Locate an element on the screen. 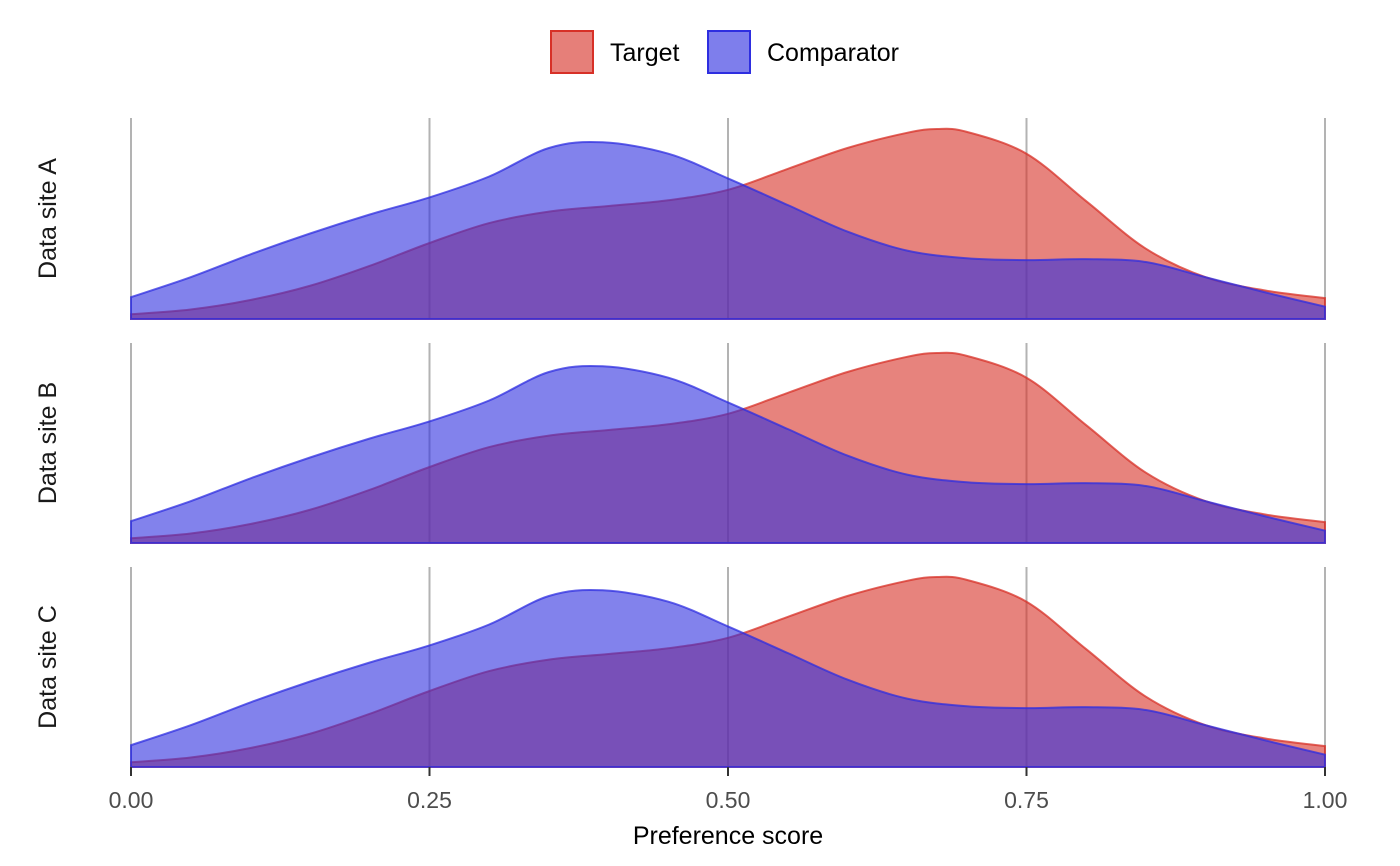  x-tick-label: 1.00 is located at coordinates (1325, 800).